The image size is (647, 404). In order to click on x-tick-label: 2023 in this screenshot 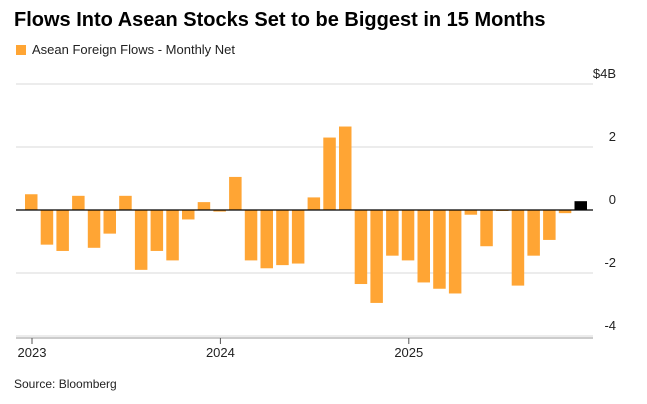, I will do `click(32, 352)`.